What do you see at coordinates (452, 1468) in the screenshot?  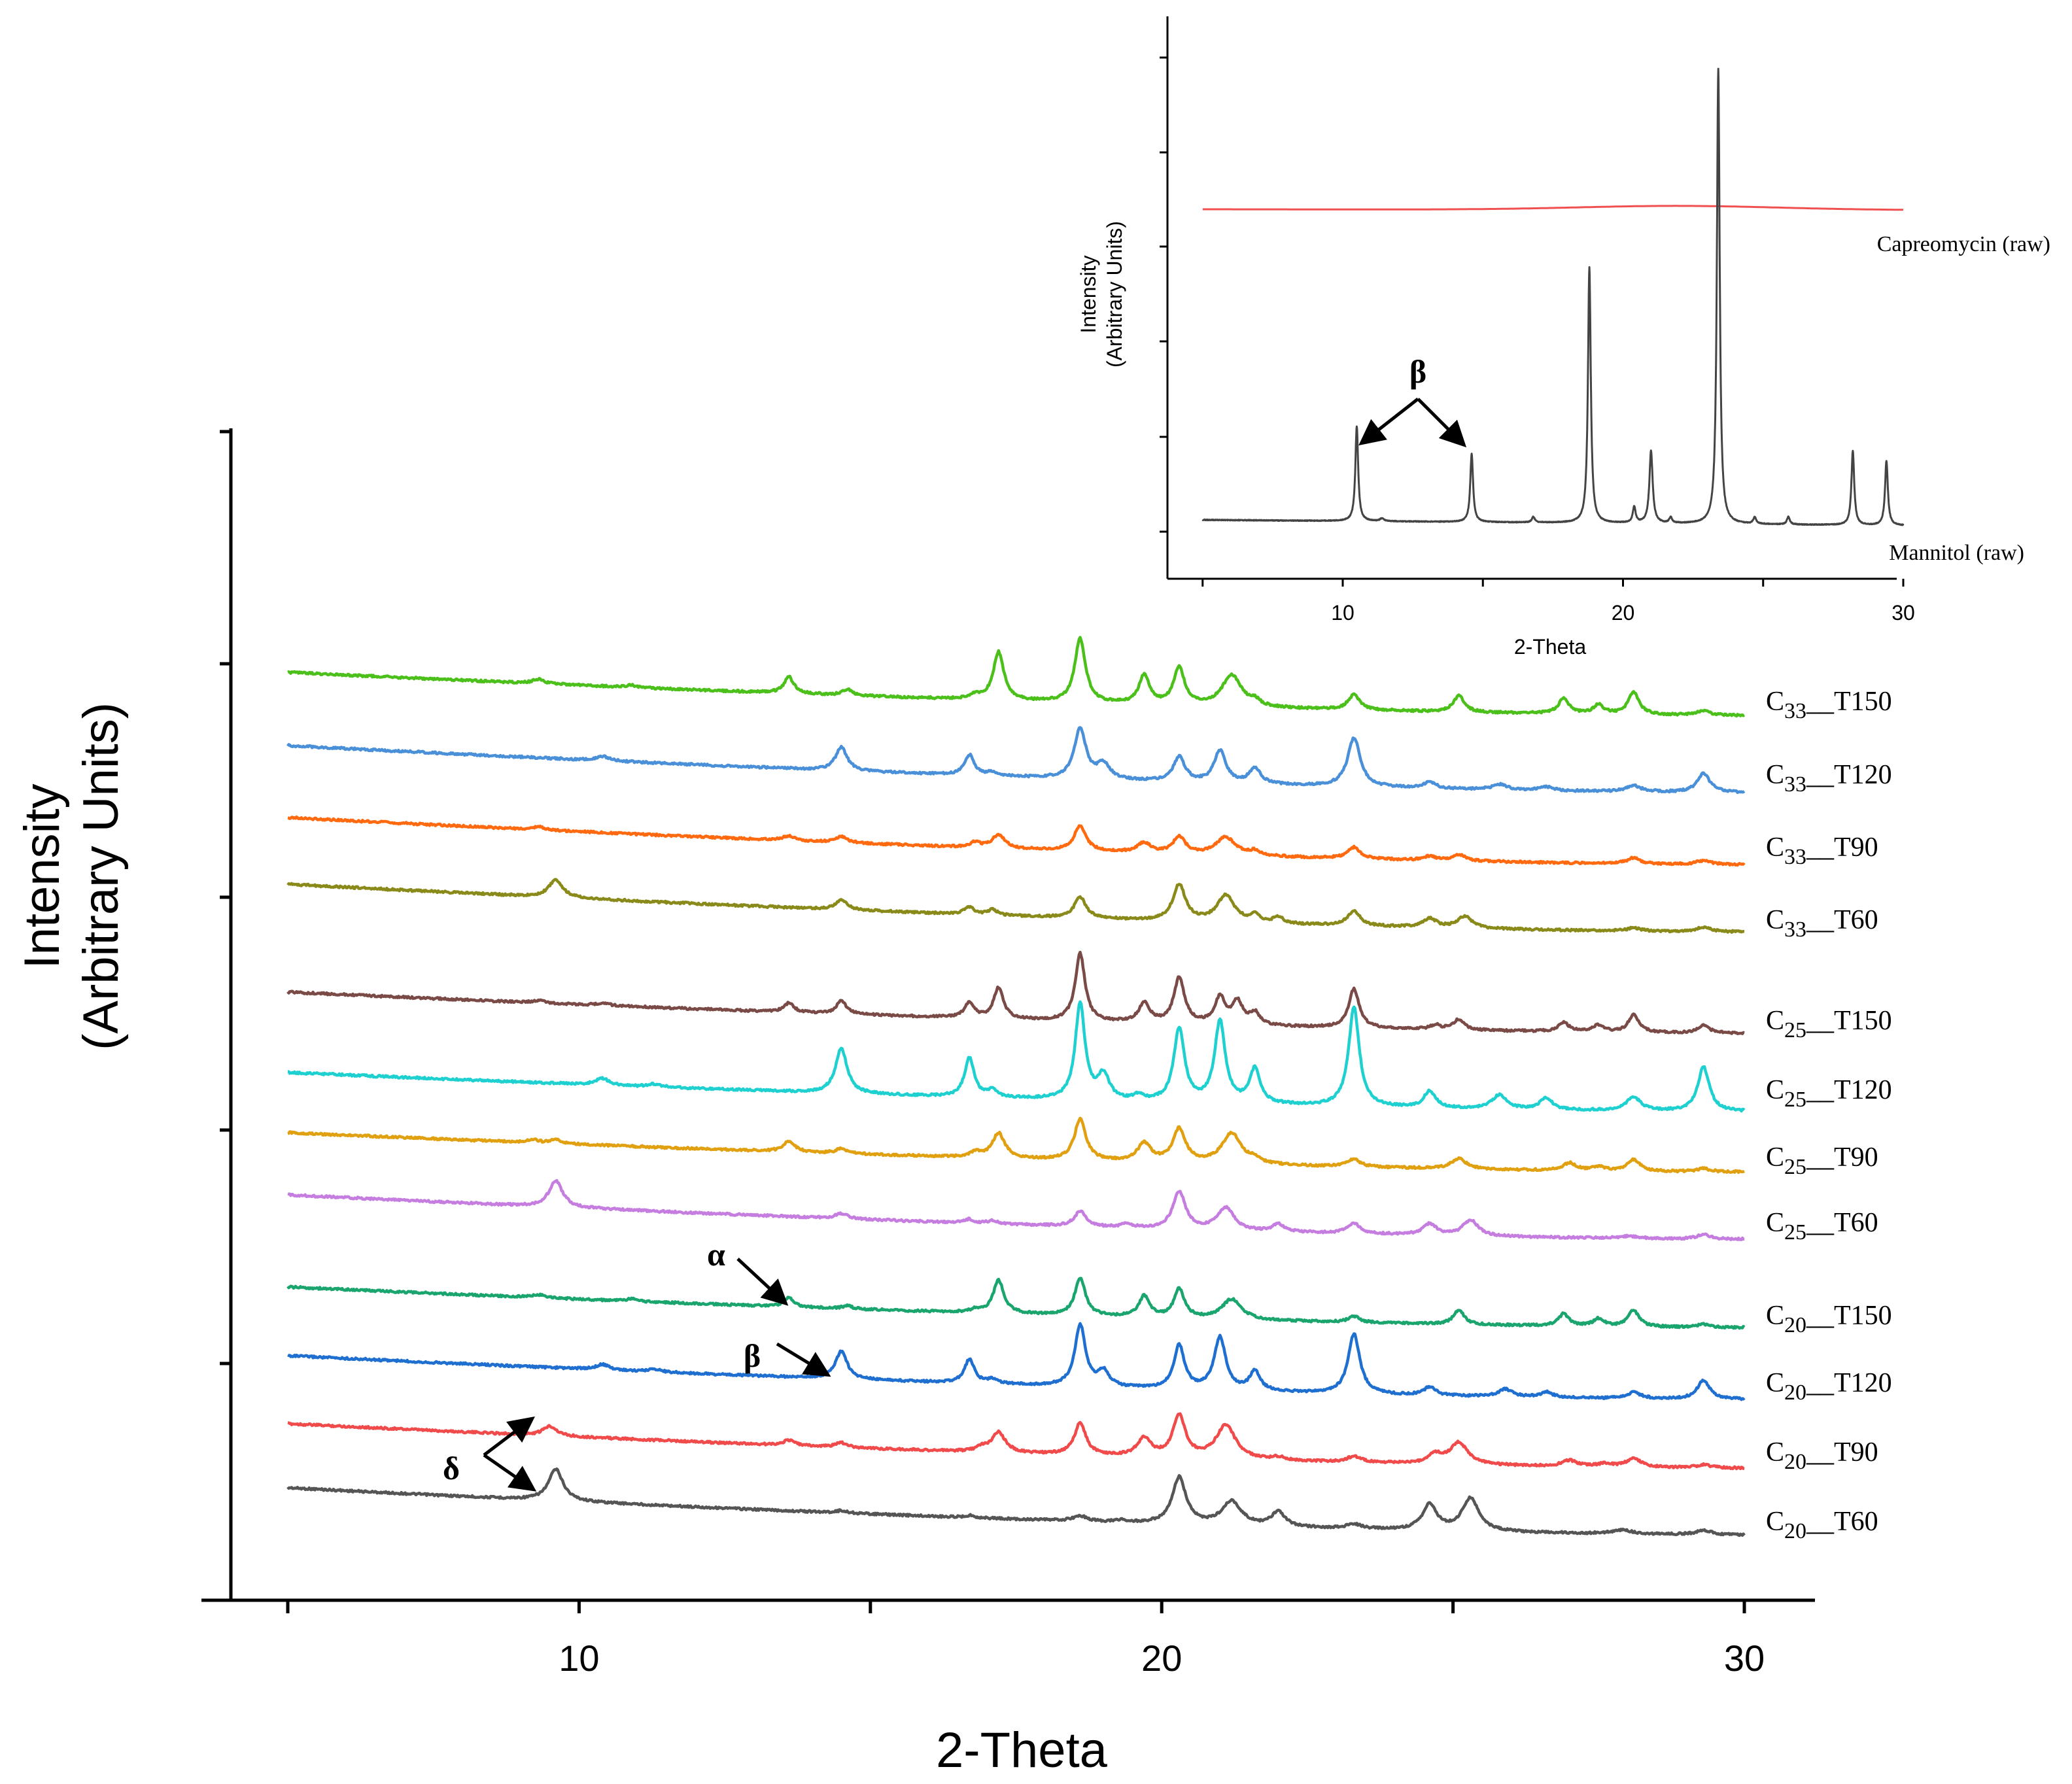 I see `delta-label: δ` at bounding box center [452, 1468].